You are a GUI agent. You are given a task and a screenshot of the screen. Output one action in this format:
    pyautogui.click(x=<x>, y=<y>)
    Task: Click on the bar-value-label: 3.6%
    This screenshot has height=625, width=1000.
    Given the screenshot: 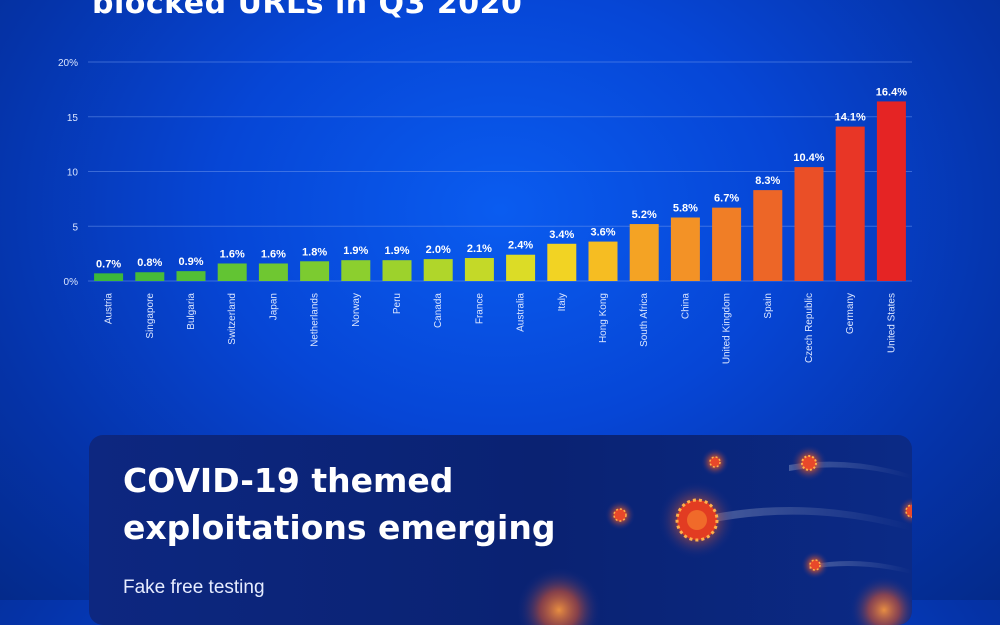 What is the action you would take?
    pyautogui.click(x=602, y=233)
    